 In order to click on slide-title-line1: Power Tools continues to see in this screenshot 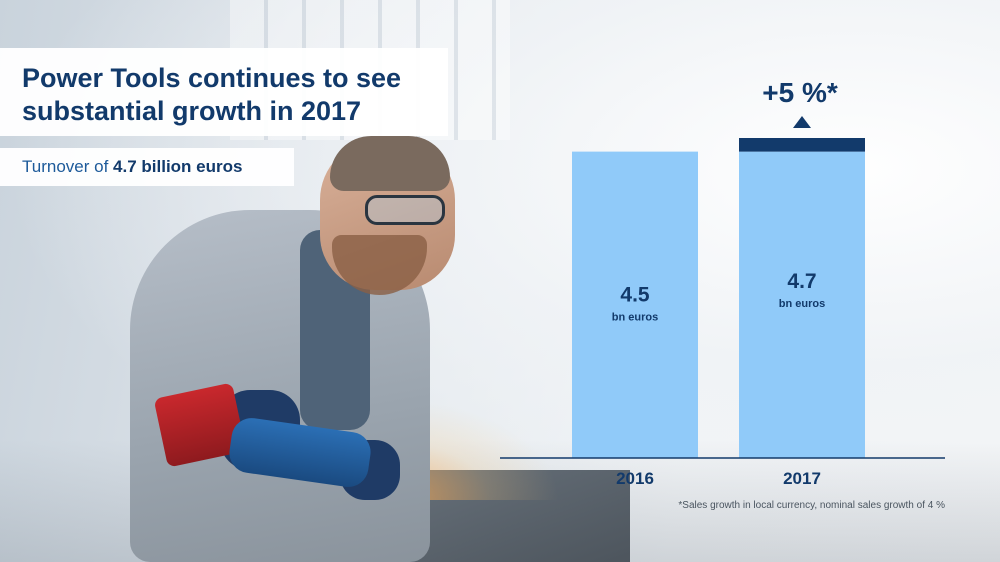, I will do `click(212, 78)`.